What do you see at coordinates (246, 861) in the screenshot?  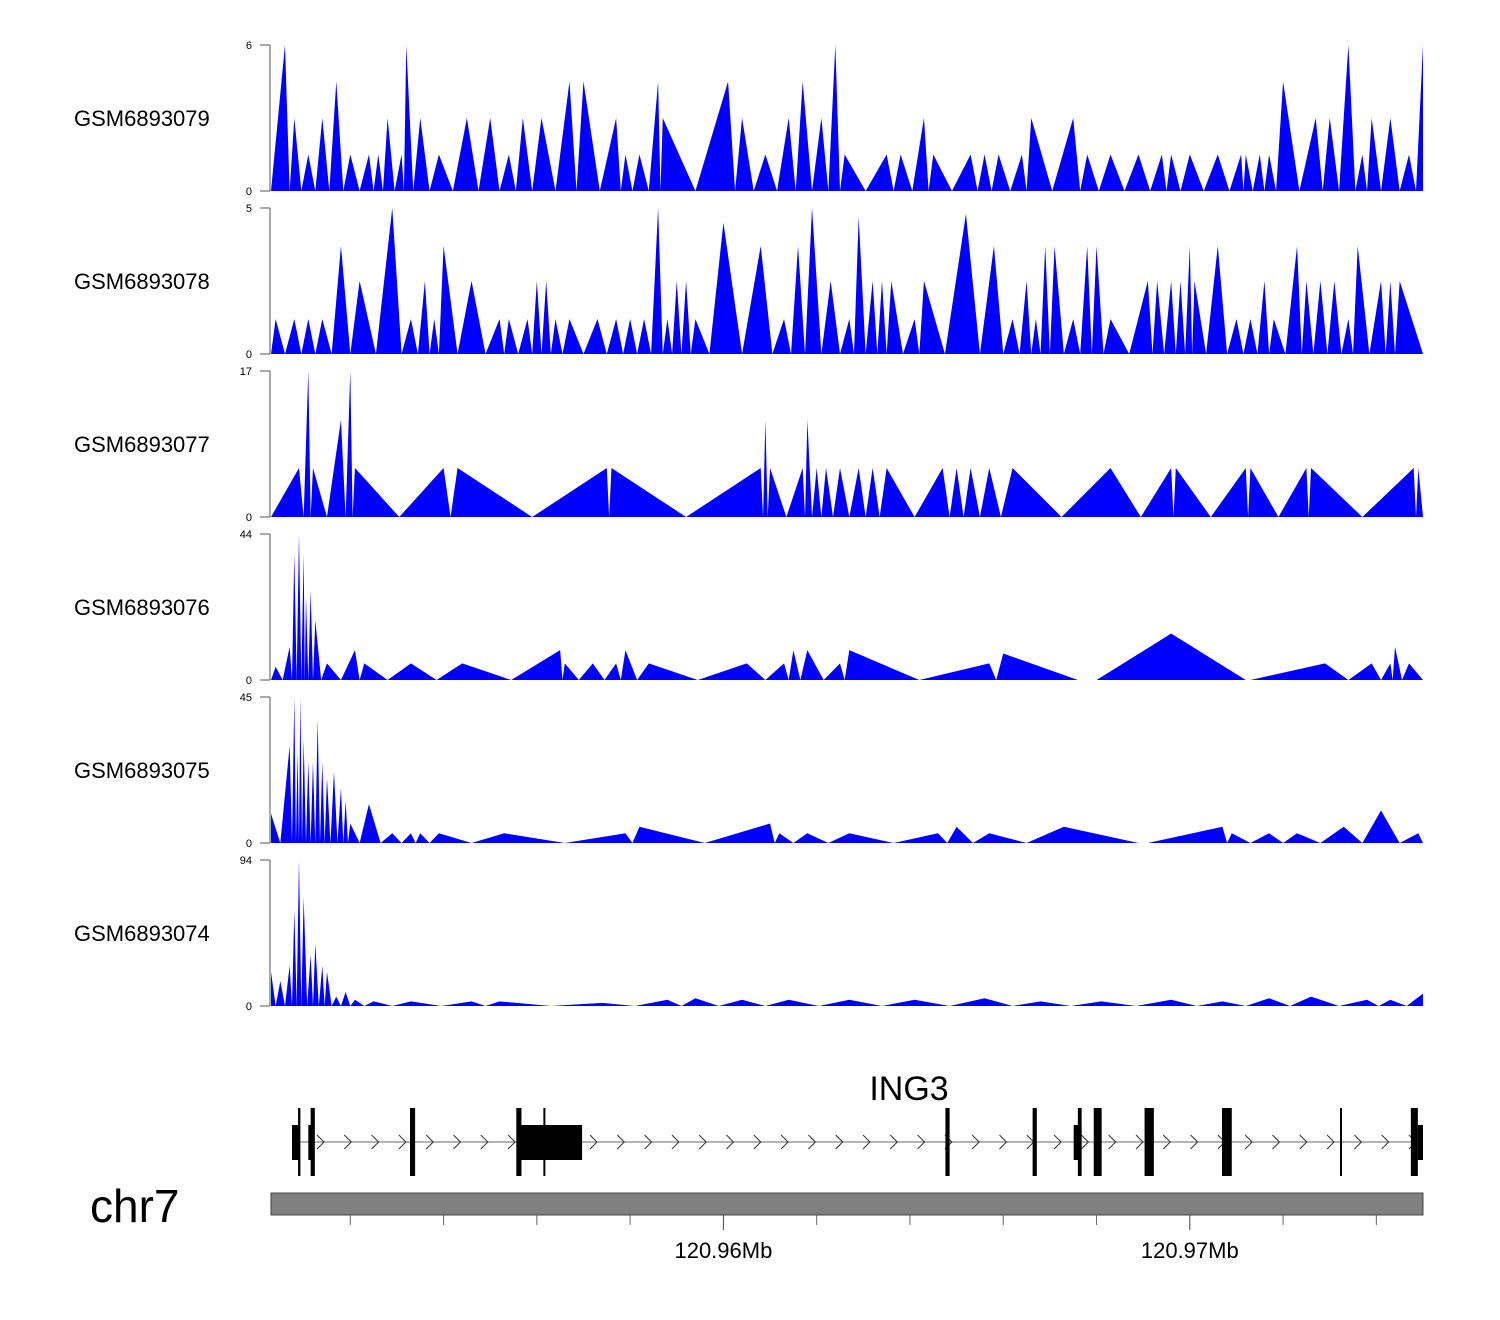 I see `y-tick-label-max: 94` at bounding box center [246, 861].